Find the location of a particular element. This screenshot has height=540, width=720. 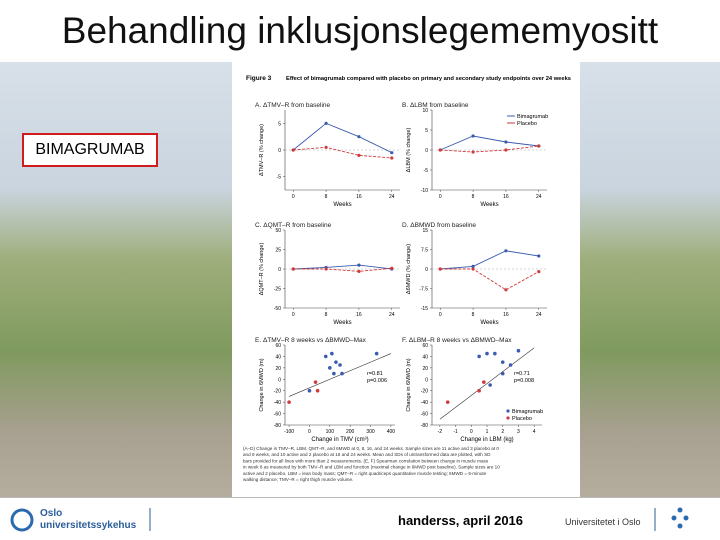

legend-label: Bimagrumab is located at coordinates (532, 117).